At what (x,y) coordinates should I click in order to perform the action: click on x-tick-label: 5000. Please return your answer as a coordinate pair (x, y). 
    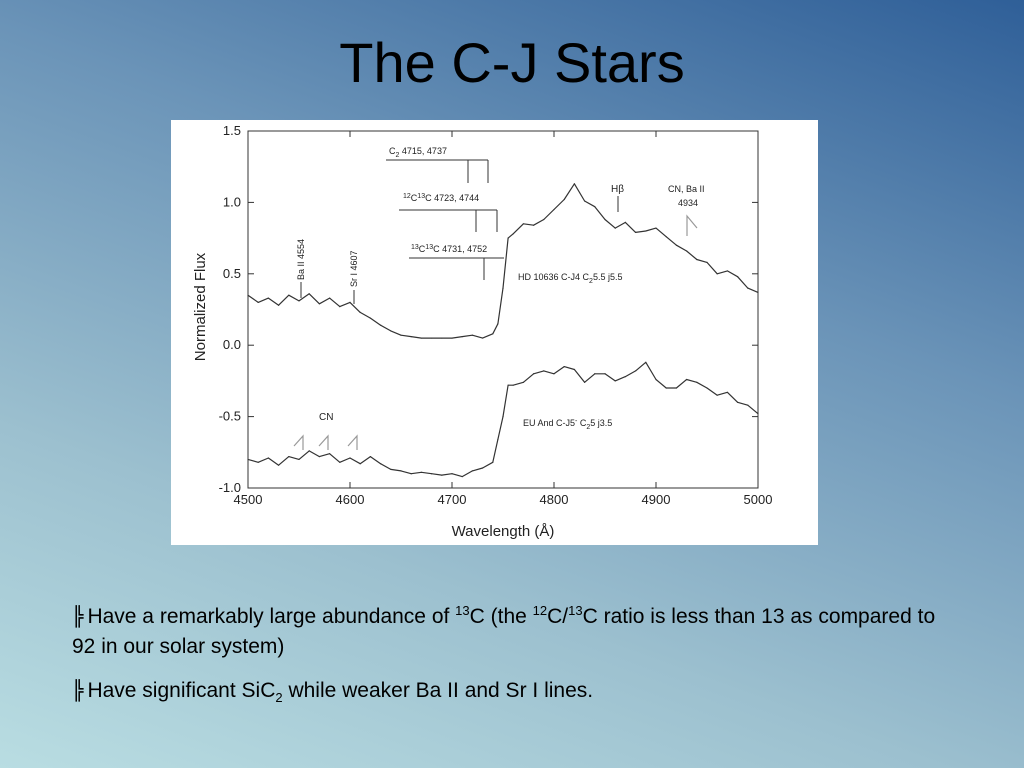
    Looking at the image, I should click on (758, 499).